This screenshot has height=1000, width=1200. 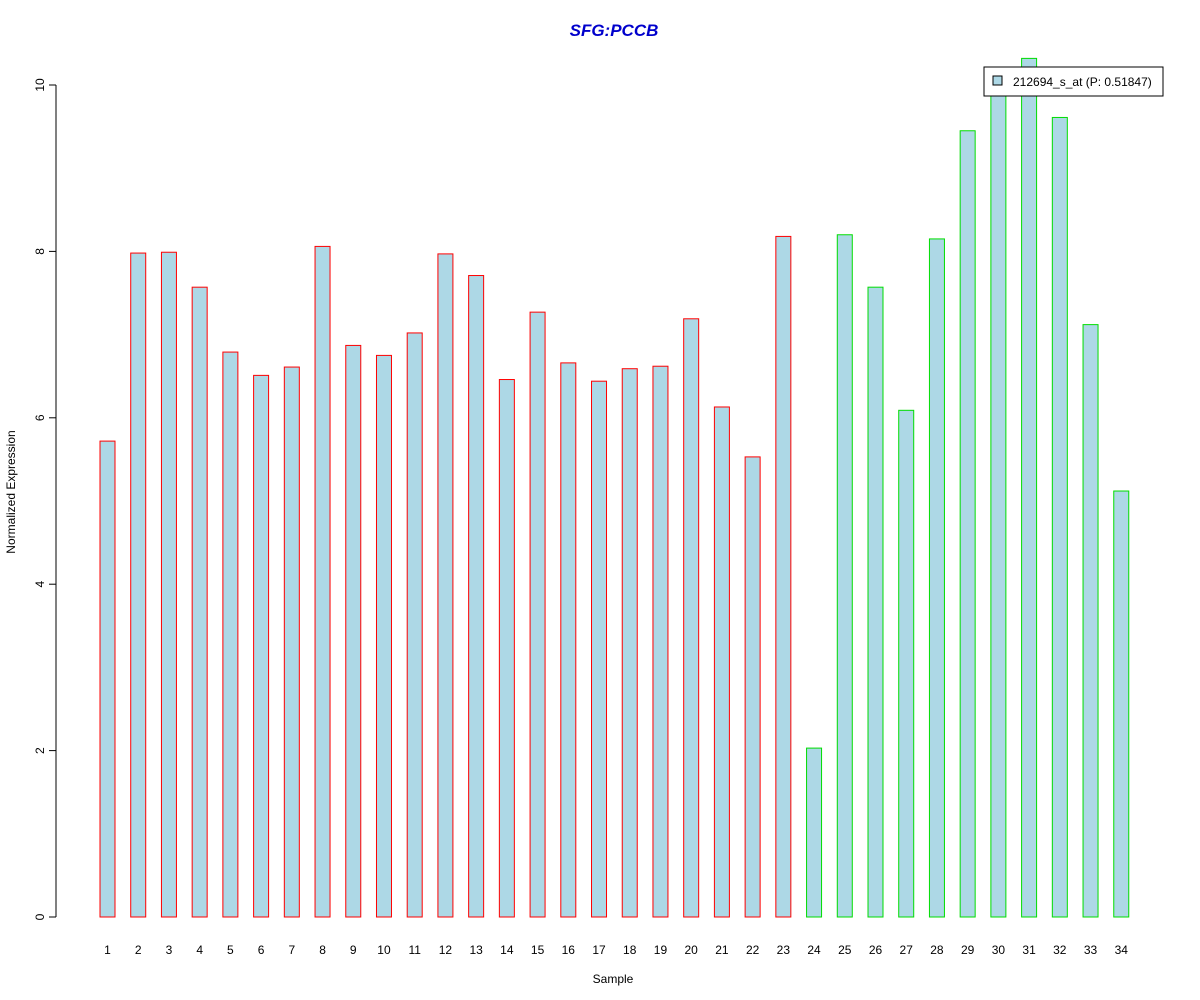 I want to click on legend: 212694_s_at (P: 0.51847), so click(x=1073, y=81).